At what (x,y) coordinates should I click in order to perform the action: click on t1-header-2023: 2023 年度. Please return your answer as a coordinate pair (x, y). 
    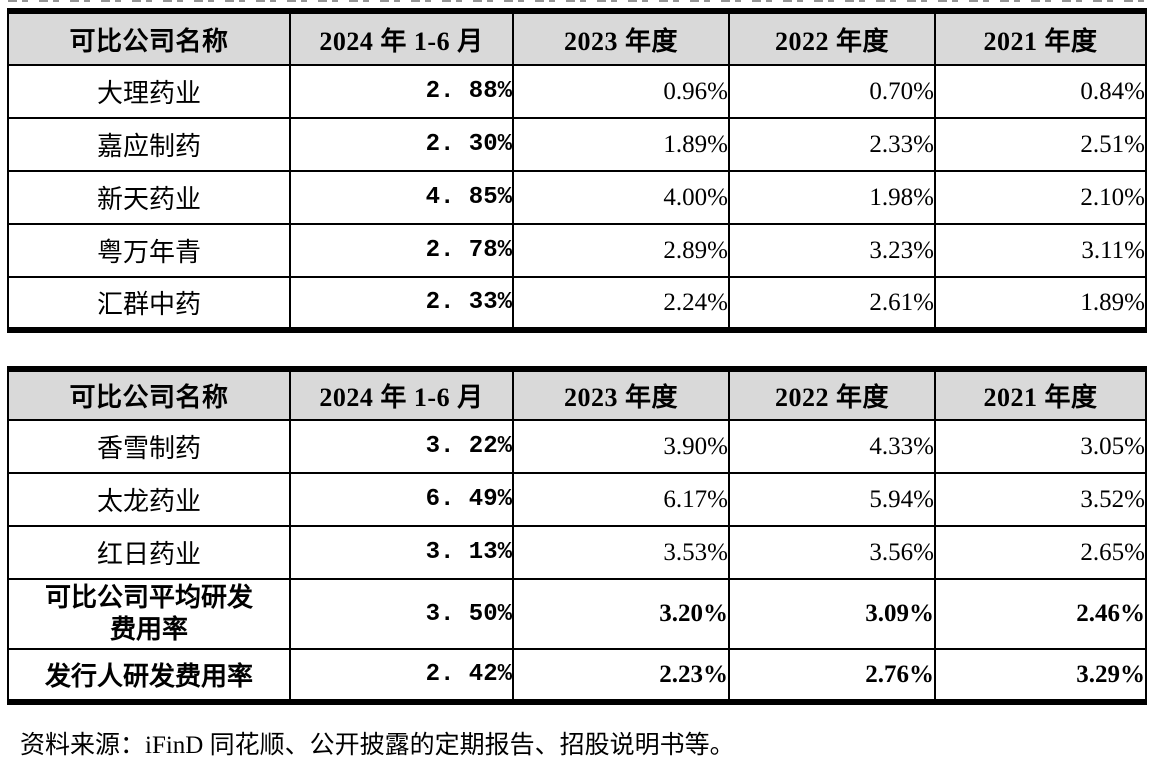
    Looking at the image, I should click on (621, 38).